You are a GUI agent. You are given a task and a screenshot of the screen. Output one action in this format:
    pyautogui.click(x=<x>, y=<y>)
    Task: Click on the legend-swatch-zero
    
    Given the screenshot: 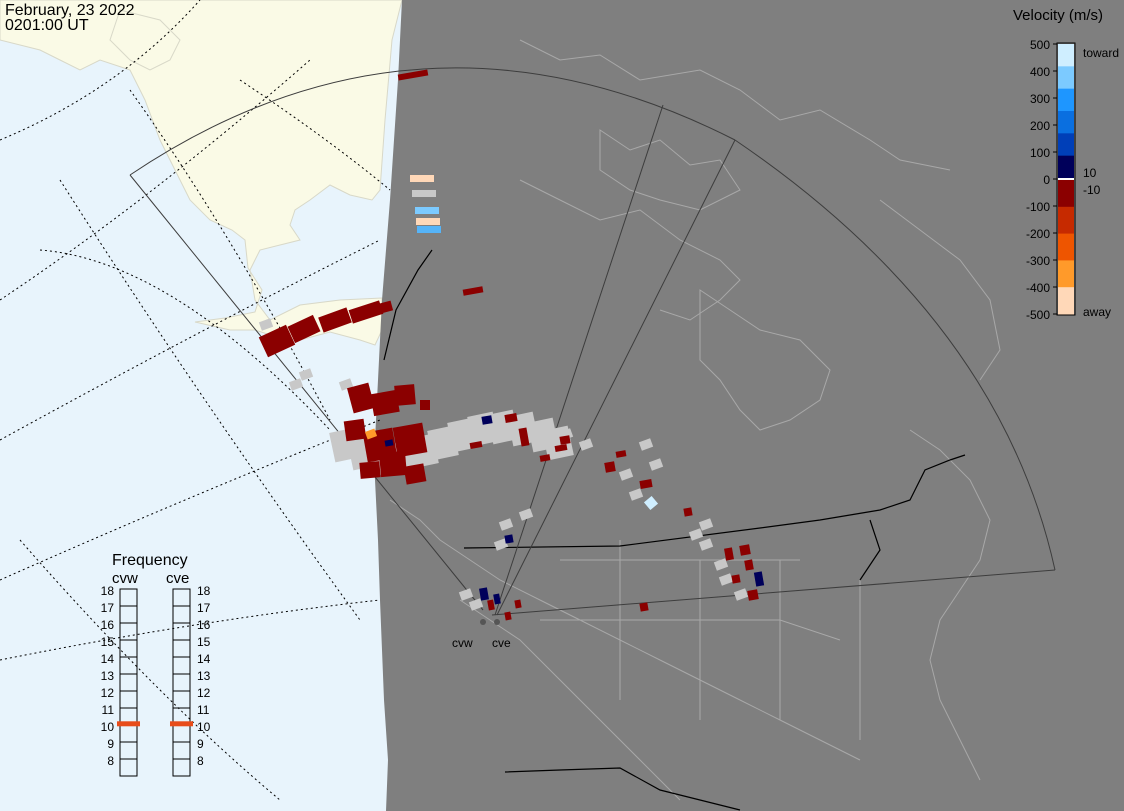 What is the action you would take?
    pyautogui.click(x=1066, y=179)
    